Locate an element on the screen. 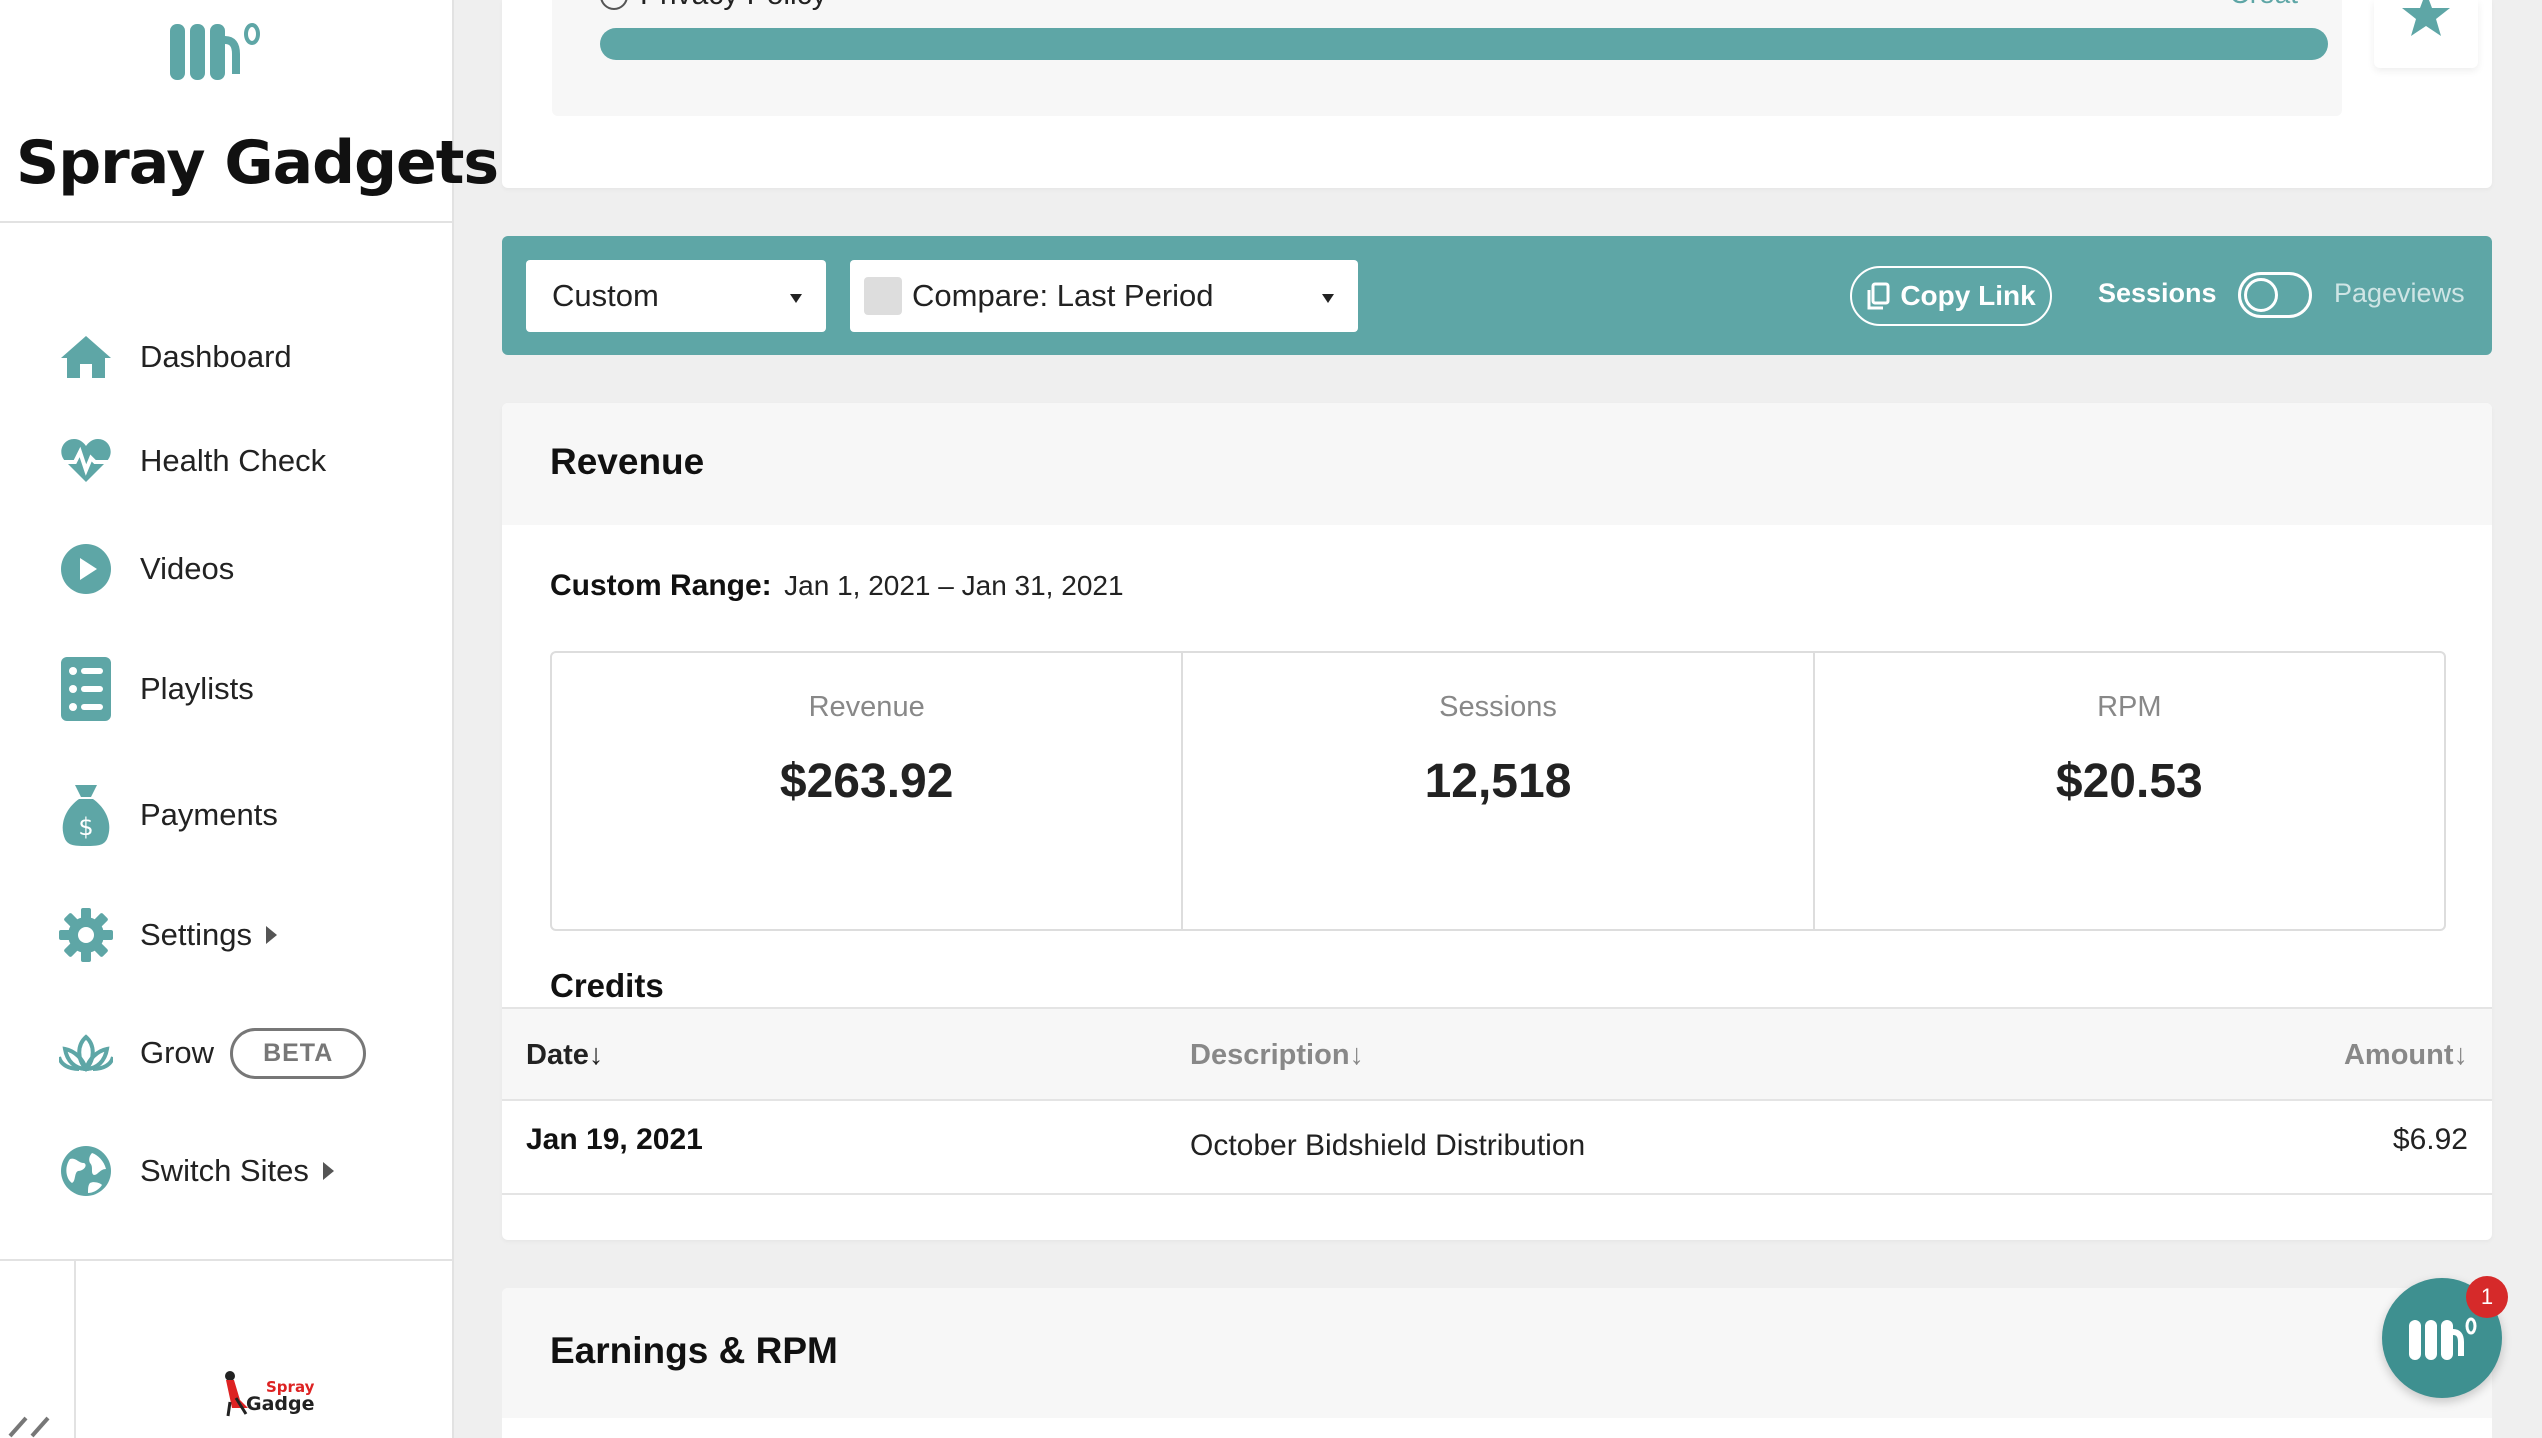  stat-value: $20.53 is located at coordinates (2129, 781).